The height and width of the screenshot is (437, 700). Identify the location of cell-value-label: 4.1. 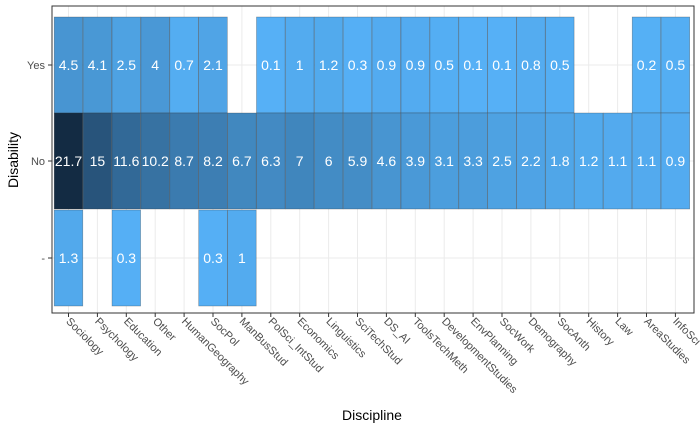
(98, 65).